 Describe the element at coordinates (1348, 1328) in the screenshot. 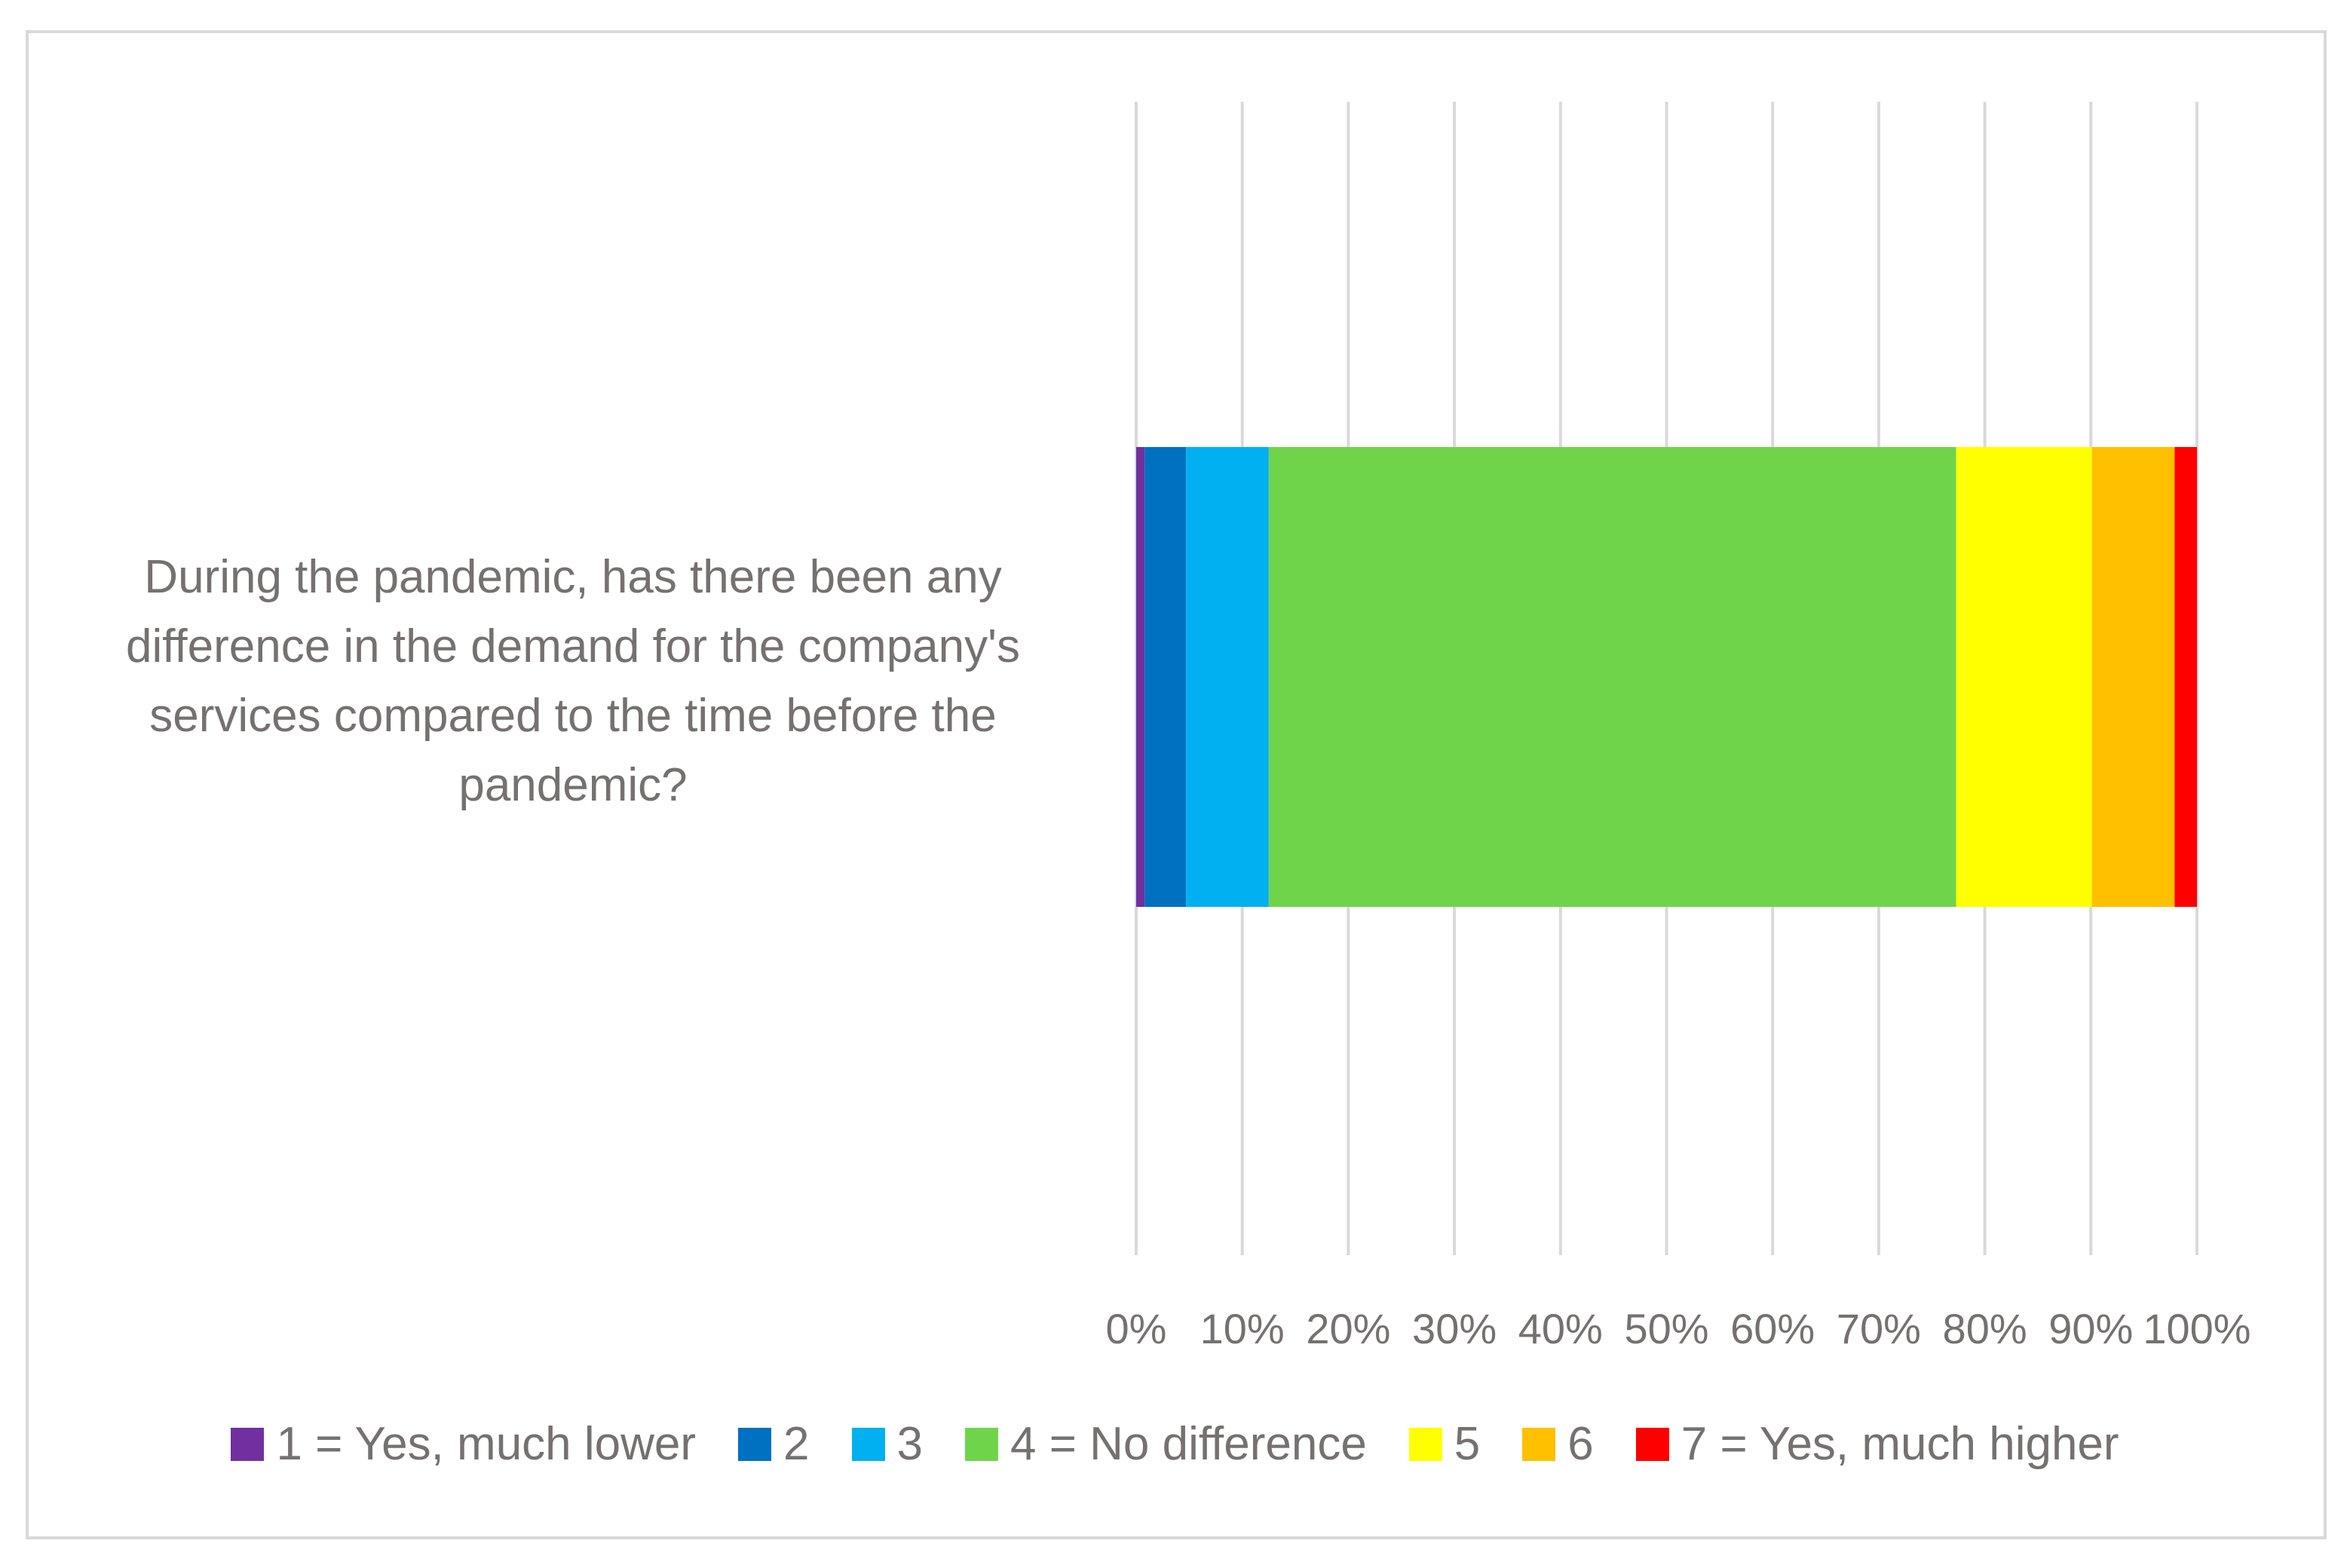

I see `x-tick-label: 20%` at that location.